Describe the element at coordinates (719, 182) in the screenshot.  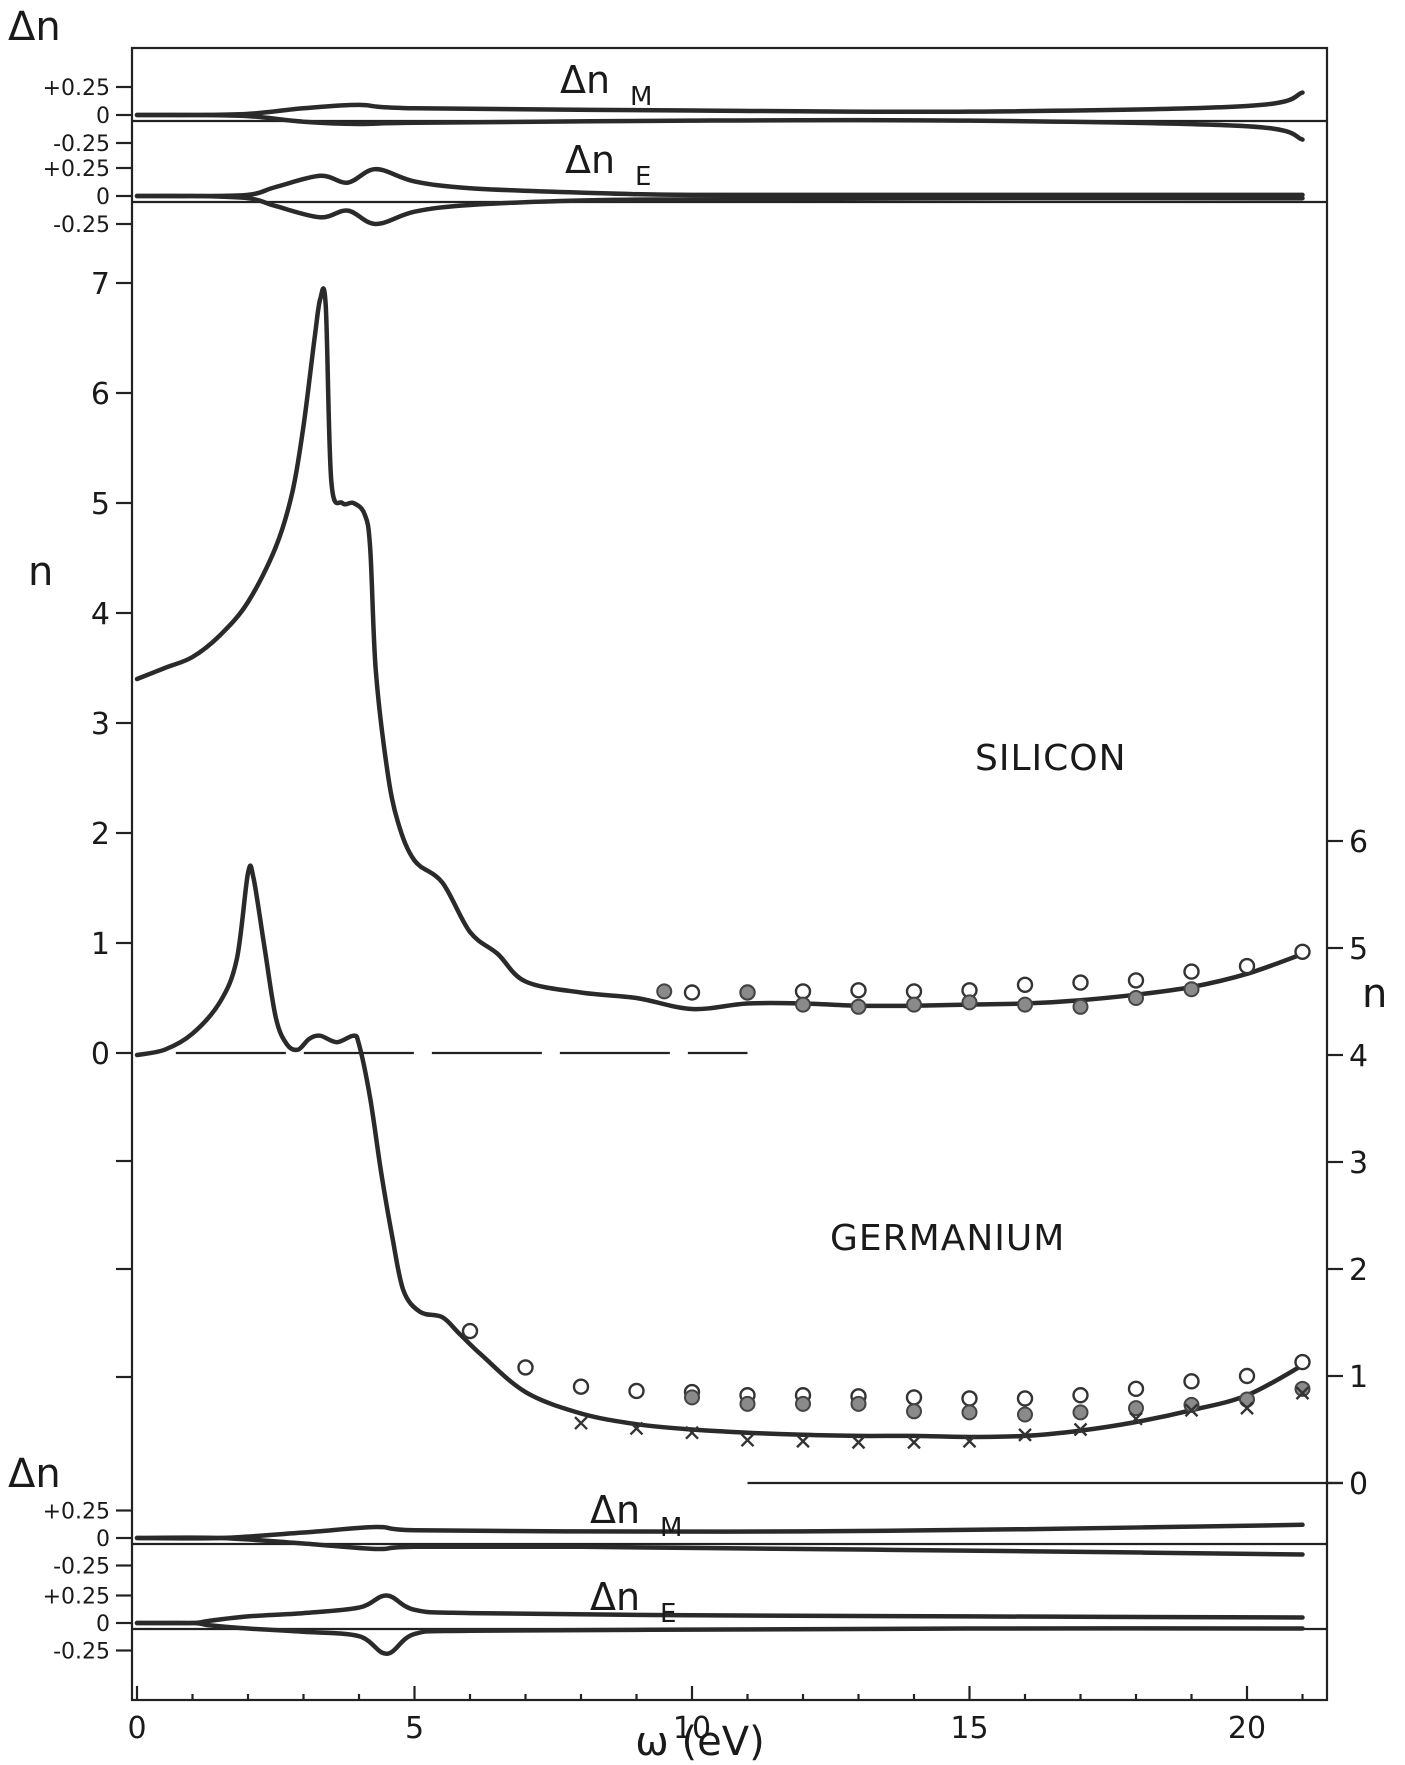
I see `delta-curve-1-upper` at that location.